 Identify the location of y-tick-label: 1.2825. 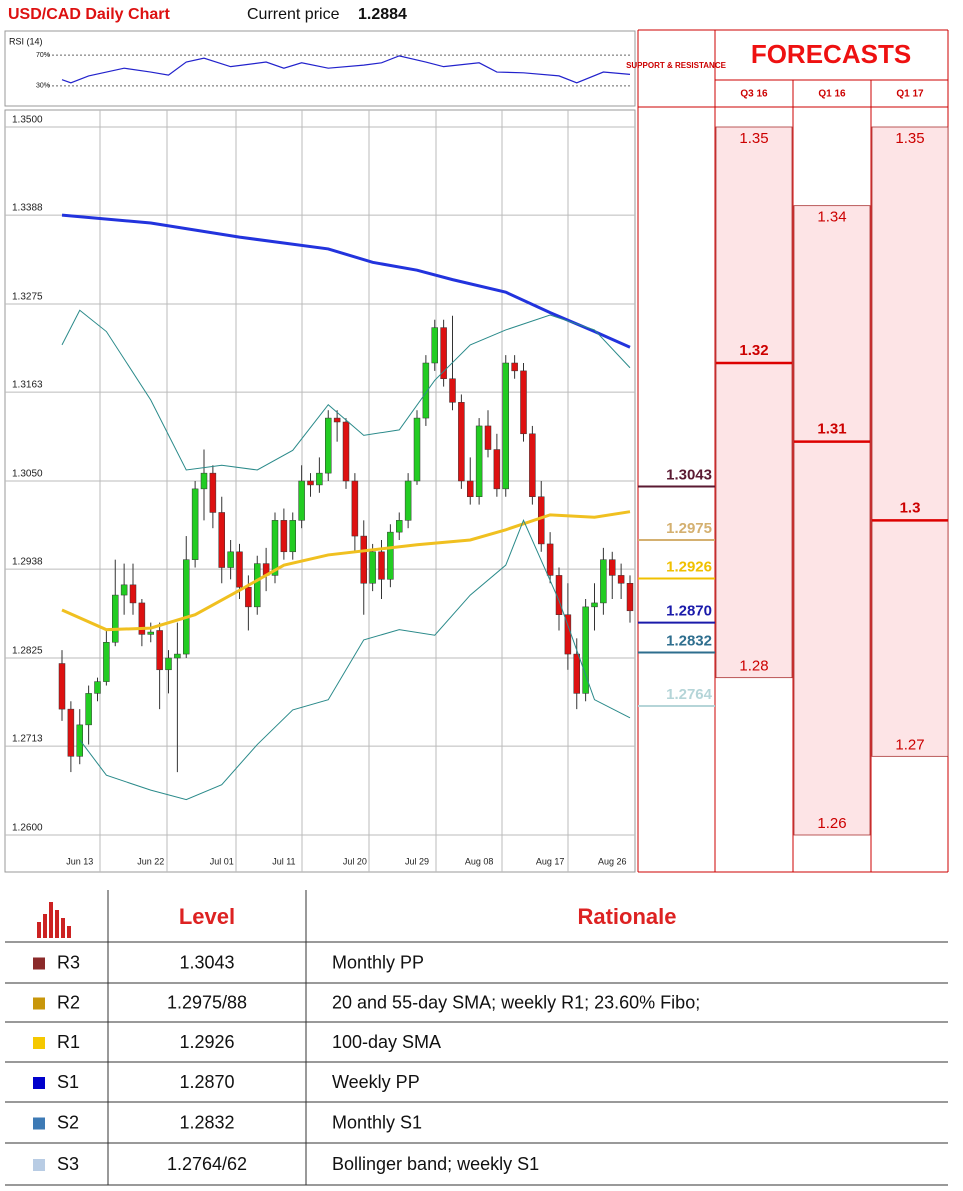
(27, 651).